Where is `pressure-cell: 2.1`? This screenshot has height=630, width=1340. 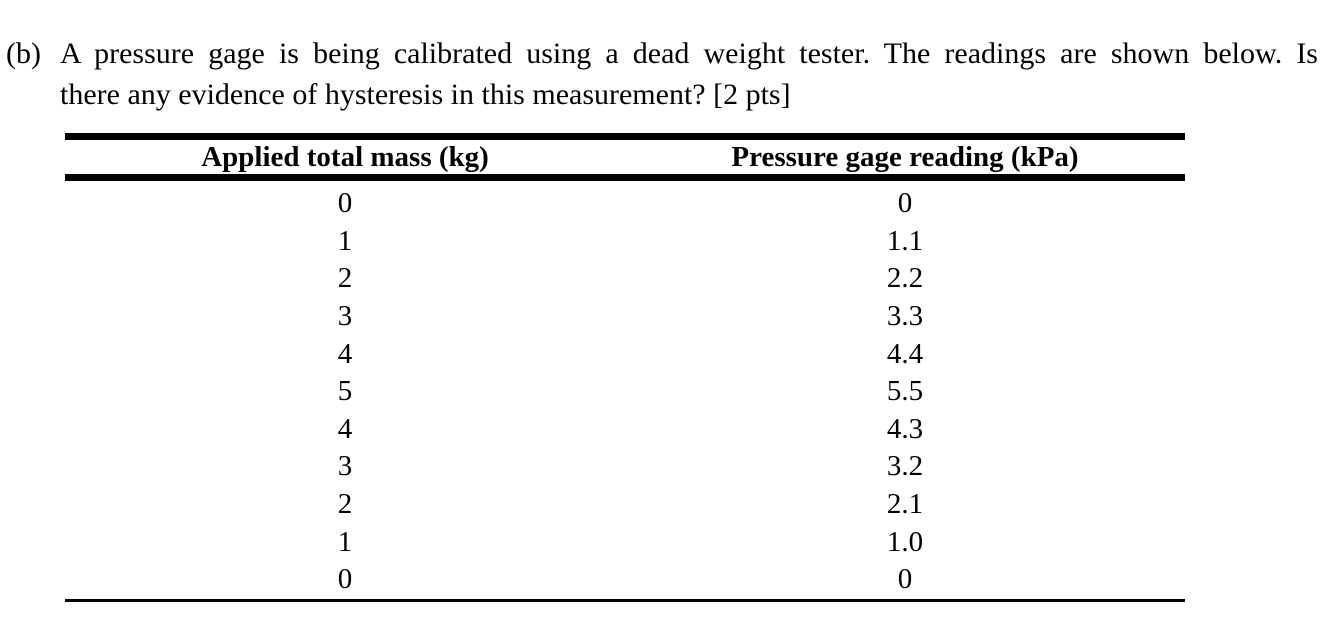
pressure-cell: 2.1 is located at coordinates (905, 504).